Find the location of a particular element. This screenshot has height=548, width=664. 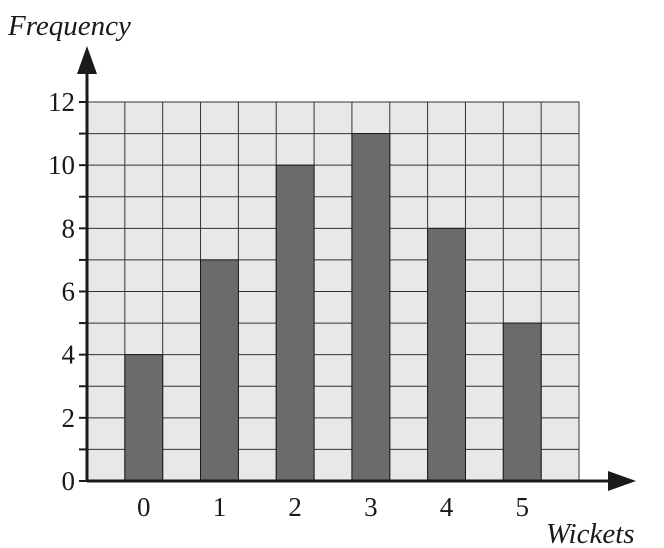

x-tick-label: 2 is located at coordinates (295, 507).